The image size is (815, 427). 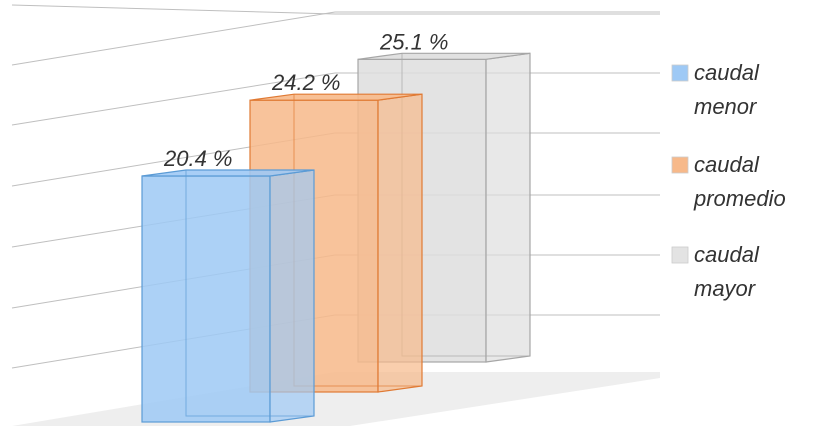 I want to click on legend-swatch-caudal-mayor, so click(x=680, y=255).